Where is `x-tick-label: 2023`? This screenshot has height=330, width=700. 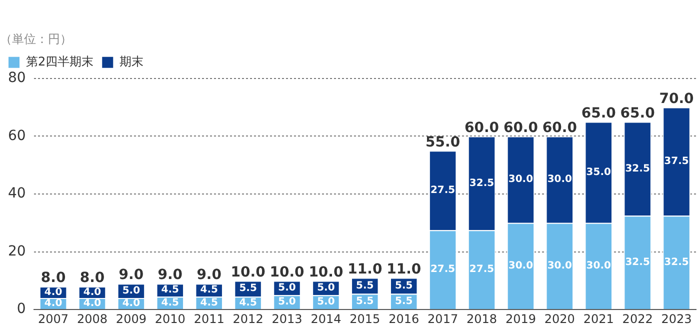
x-tick-label: 2023 is located at coordinates (676, 319).